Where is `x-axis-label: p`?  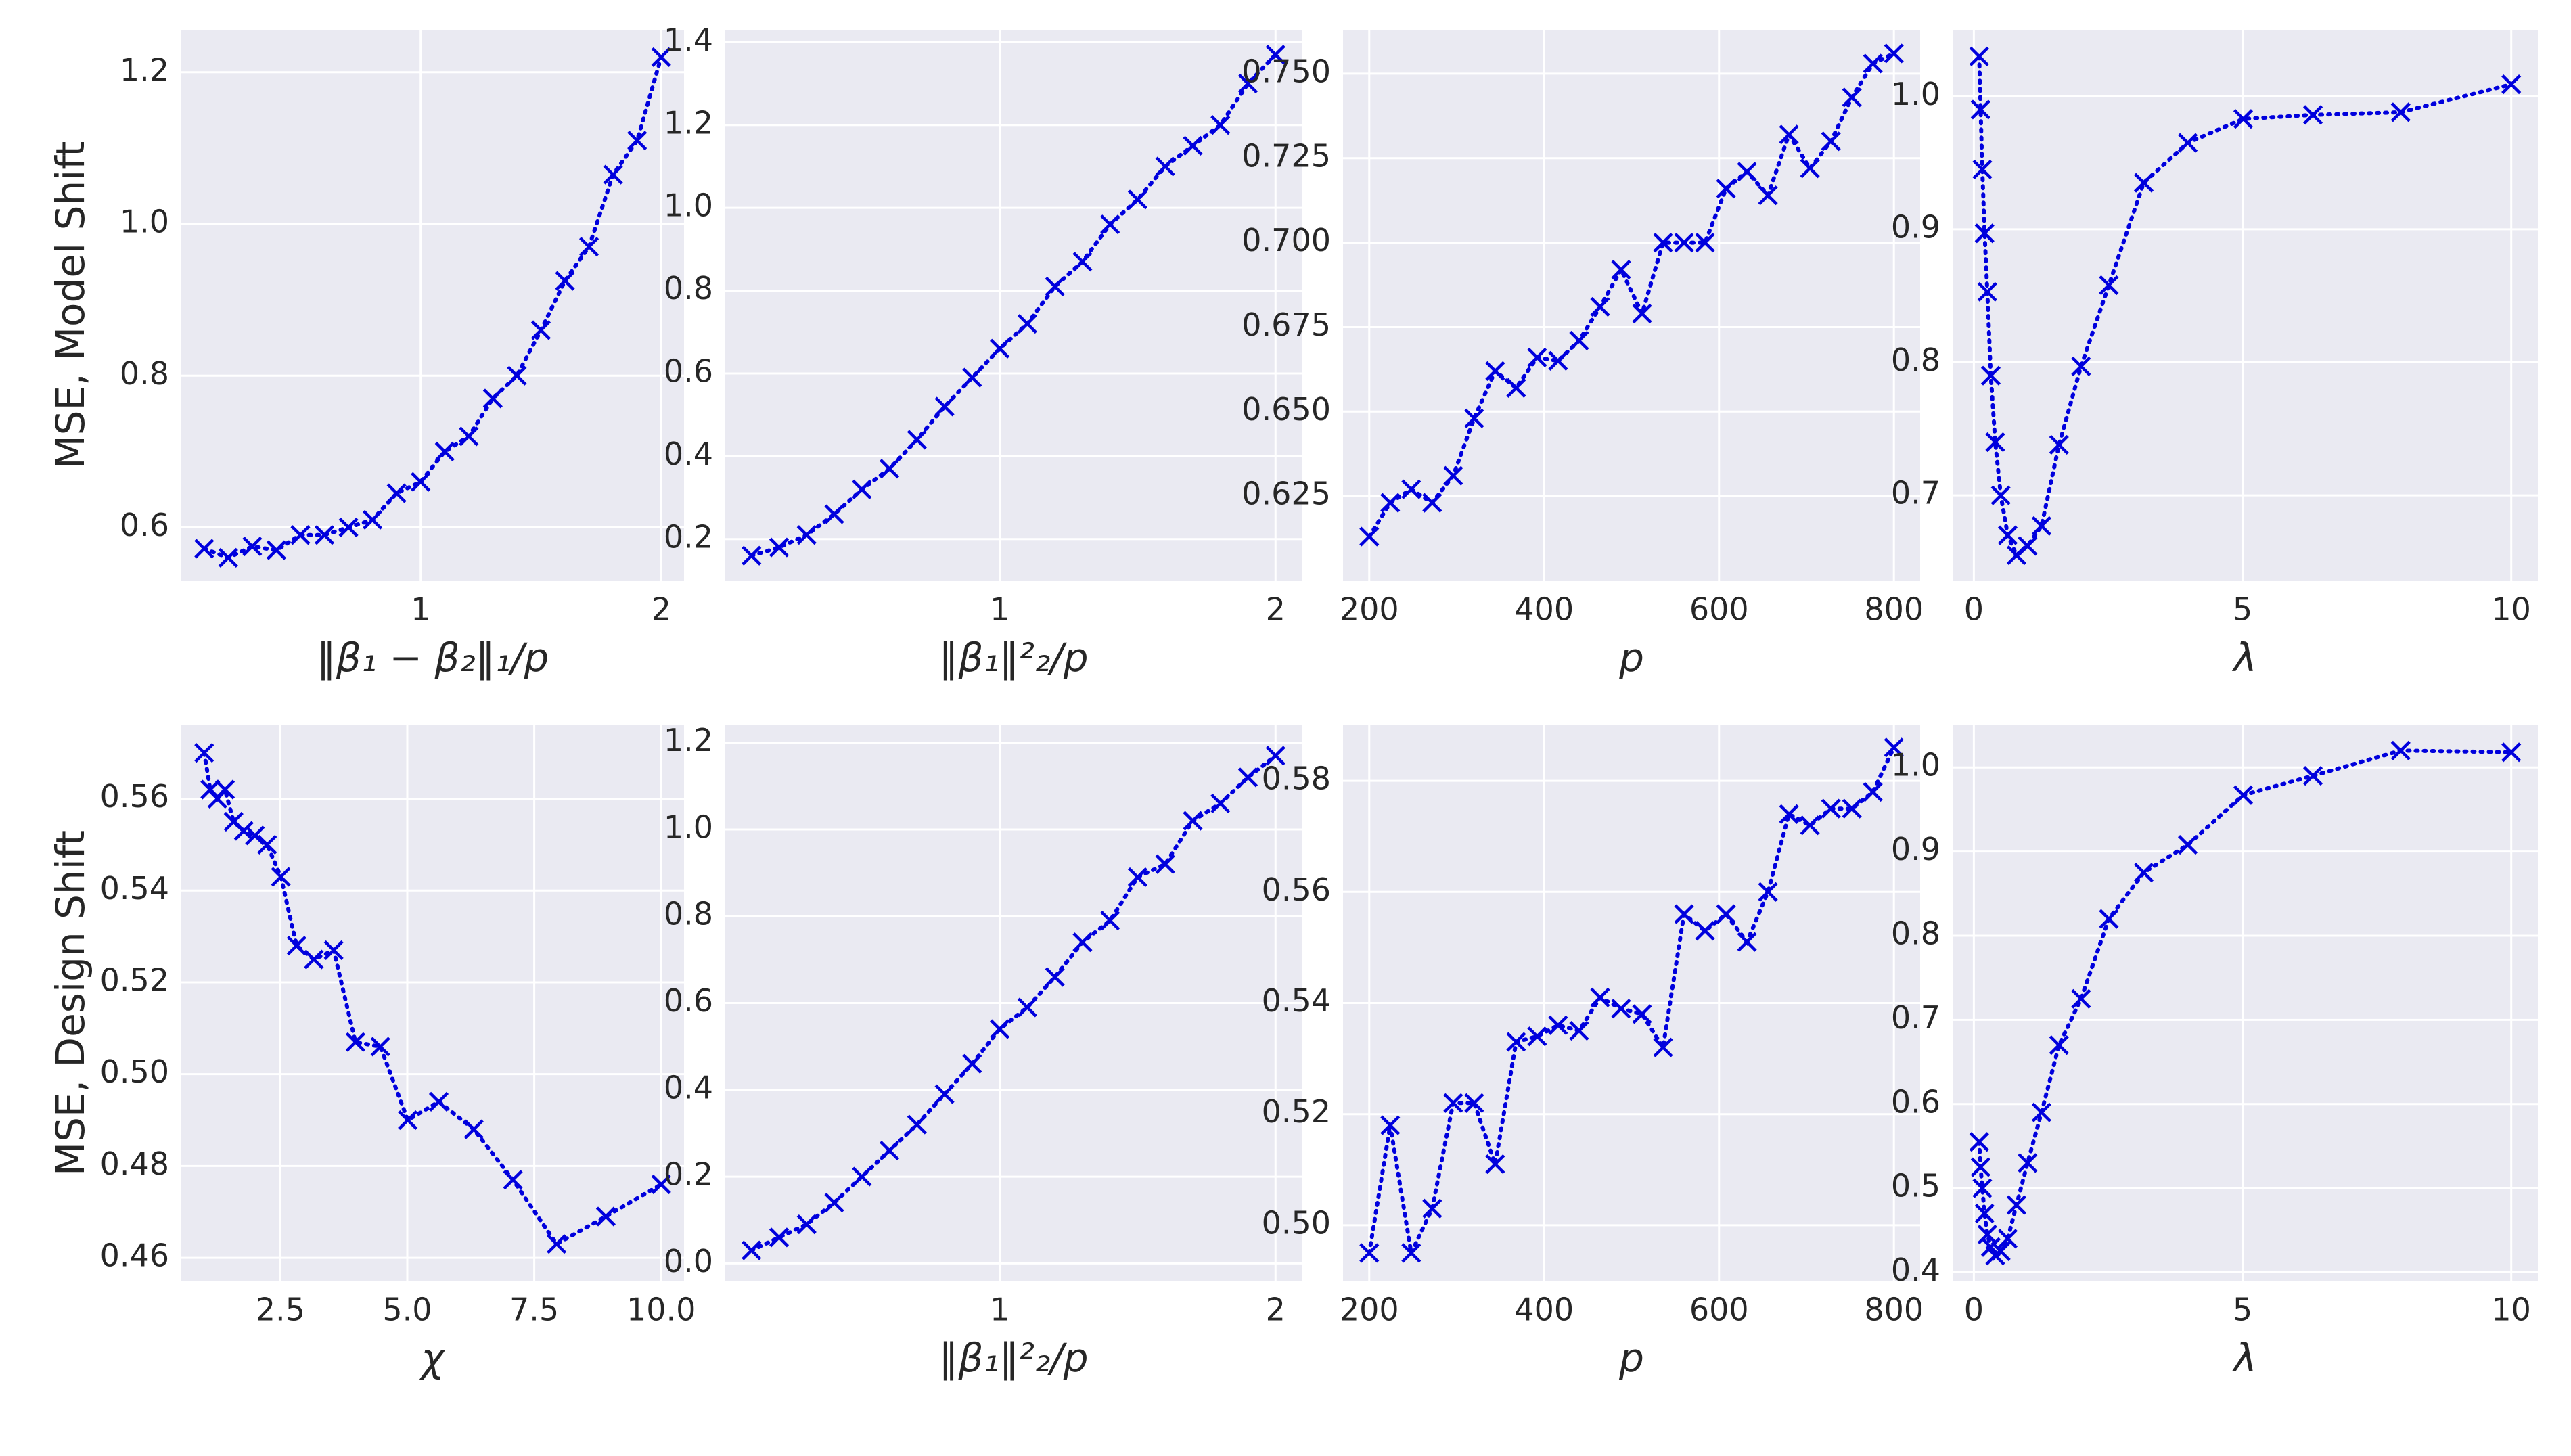 x-axis-label: p is located at coordinates (1631, 658).